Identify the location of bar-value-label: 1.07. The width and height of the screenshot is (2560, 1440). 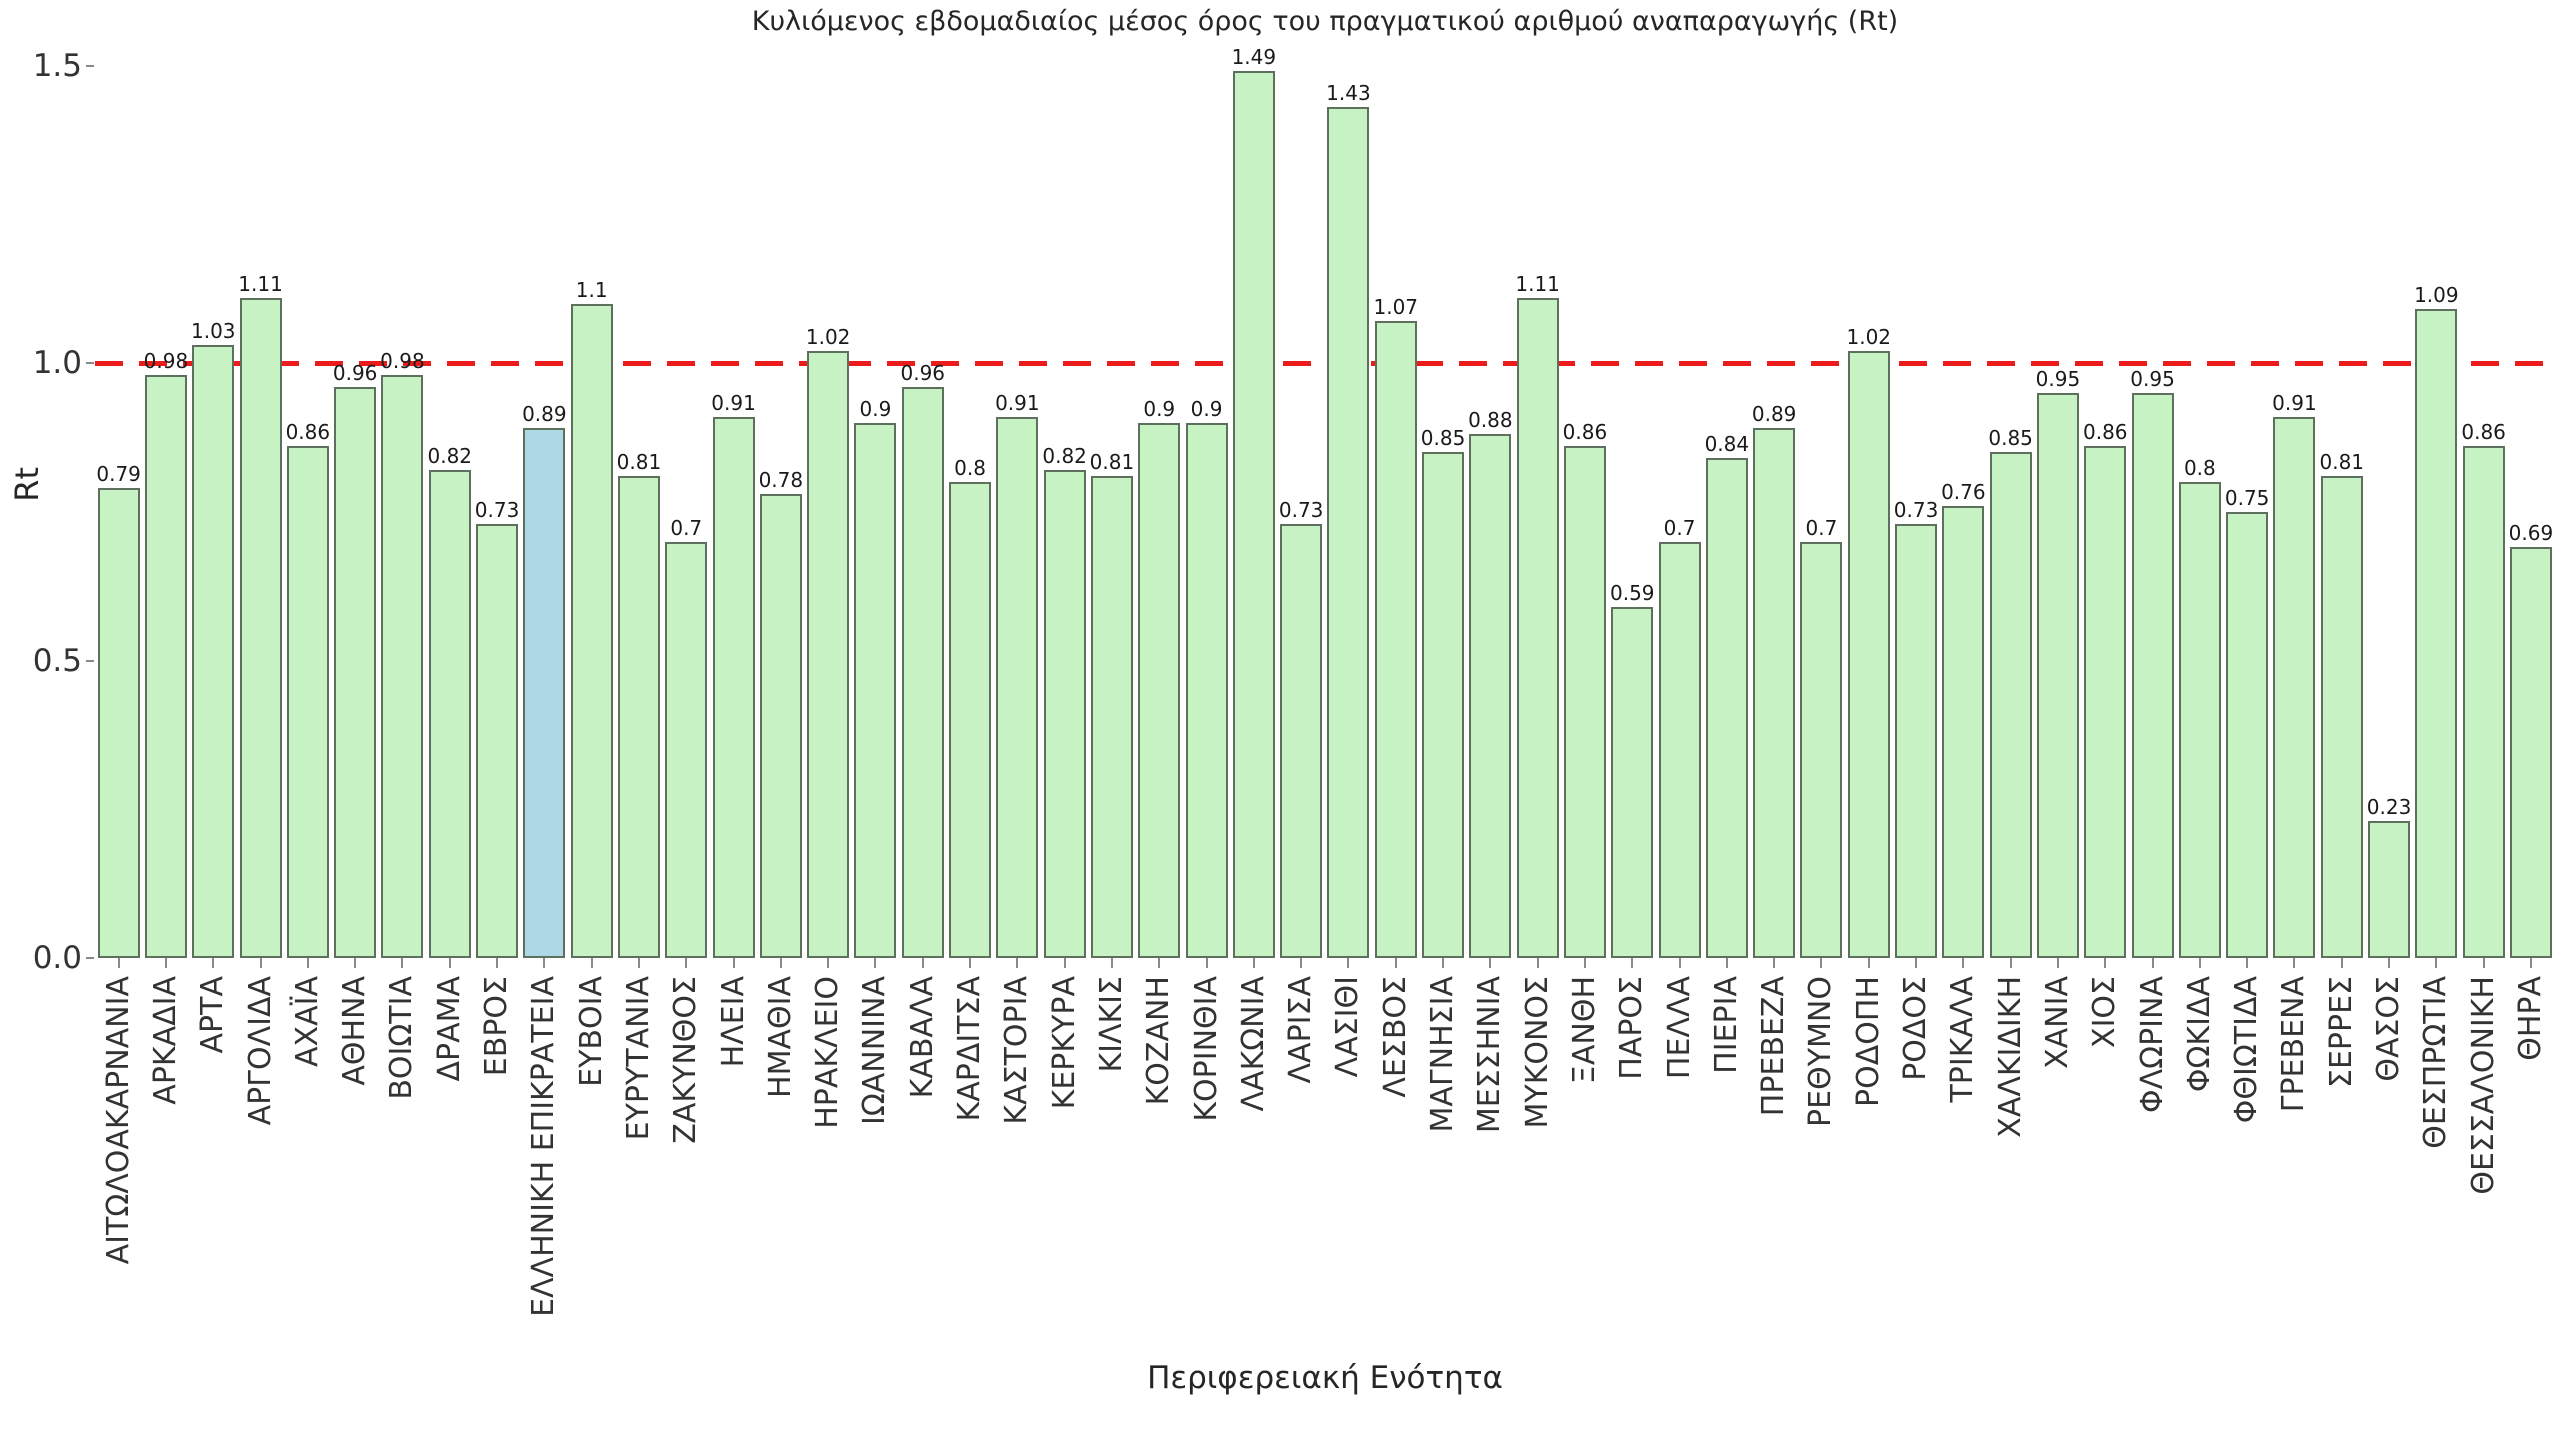
(1396, 307).